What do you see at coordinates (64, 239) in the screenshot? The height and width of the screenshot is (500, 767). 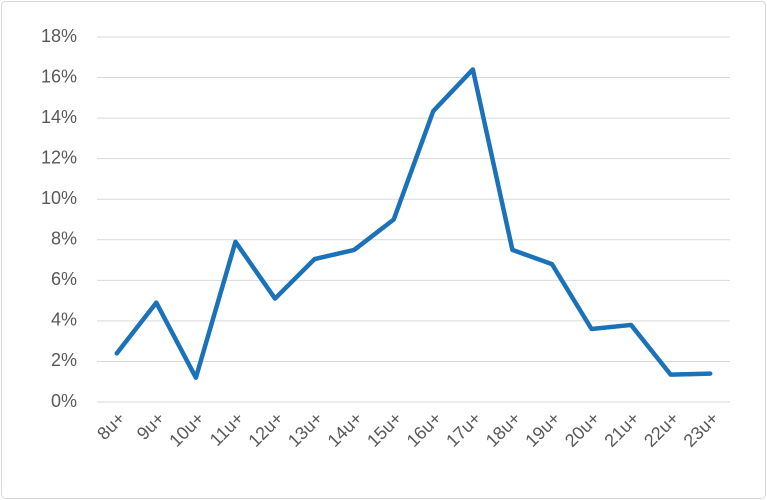 I see `y-tick-label: 8%` at bounding box center [64, 239].